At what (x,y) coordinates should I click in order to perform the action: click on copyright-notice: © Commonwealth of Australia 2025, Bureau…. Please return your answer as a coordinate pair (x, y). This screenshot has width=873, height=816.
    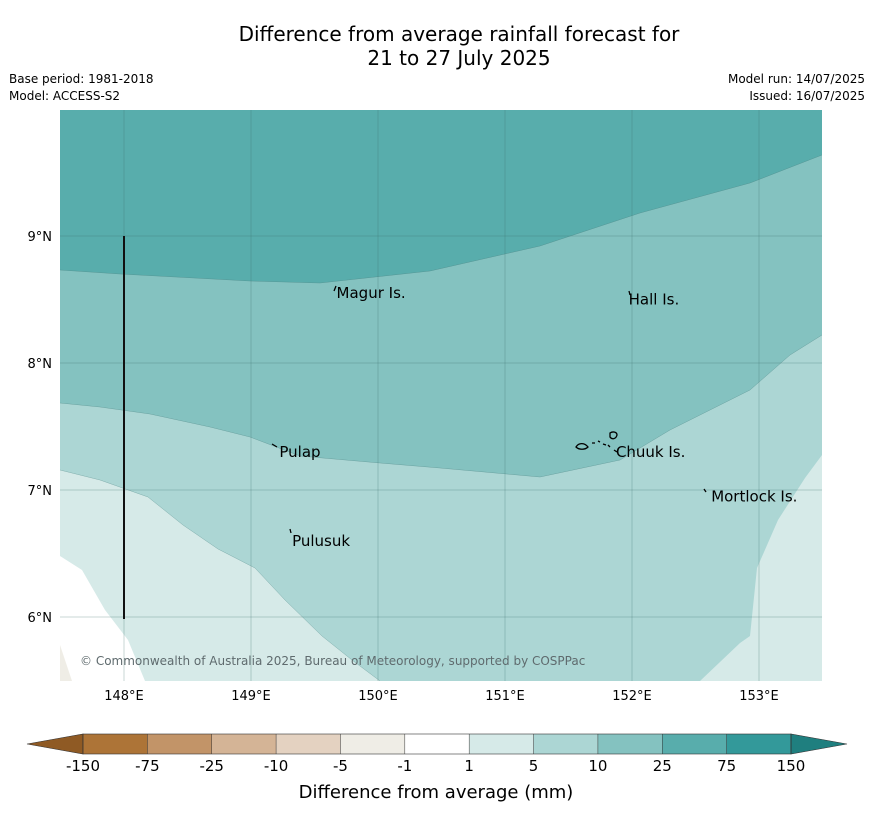
    Looking at the image, I should click on (332, 661).